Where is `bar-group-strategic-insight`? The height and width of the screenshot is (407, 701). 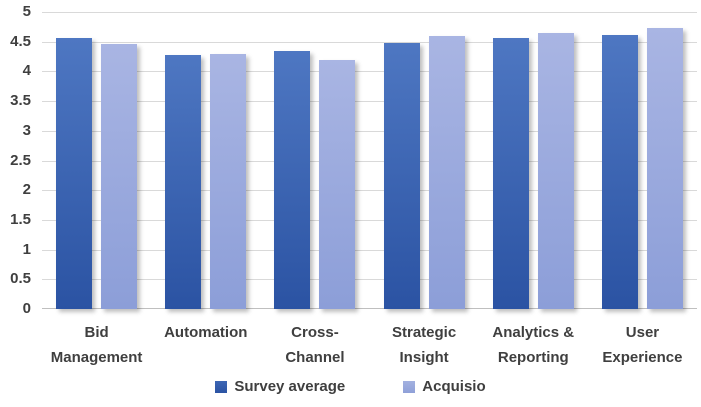
bar-group-strategic-insight is located at coordinates (424, 160).